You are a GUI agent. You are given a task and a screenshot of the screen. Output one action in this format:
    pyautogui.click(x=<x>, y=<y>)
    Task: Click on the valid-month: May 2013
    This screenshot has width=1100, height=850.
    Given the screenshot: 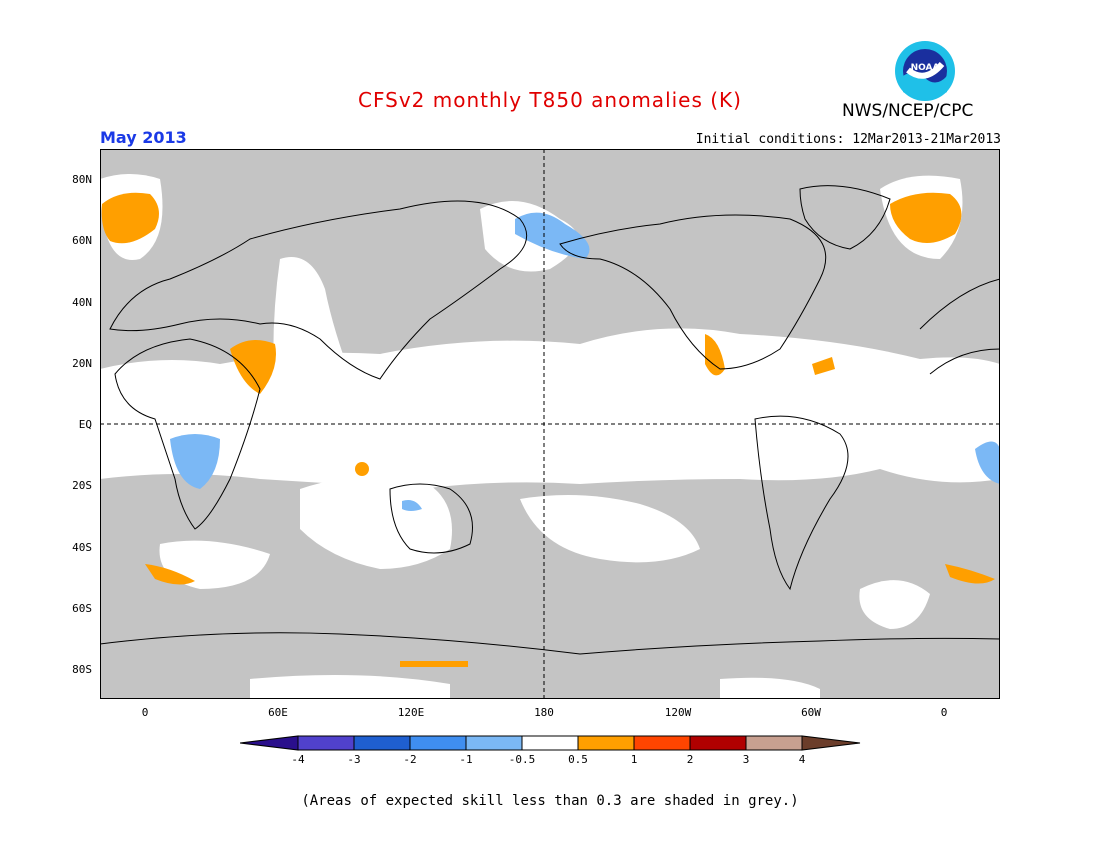 What is the action you would take?
    pyautogui.click(x=143, y=137)
    